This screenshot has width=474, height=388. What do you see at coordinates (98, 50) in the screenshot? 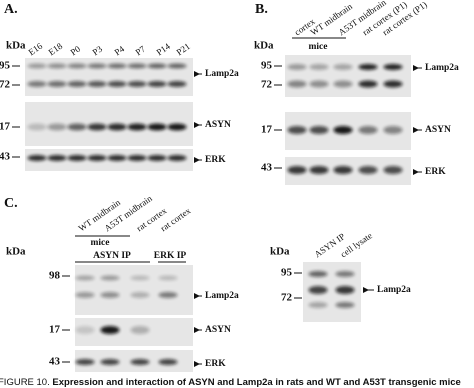
I see `lane-label: P3` at bounding box center [98, 50].